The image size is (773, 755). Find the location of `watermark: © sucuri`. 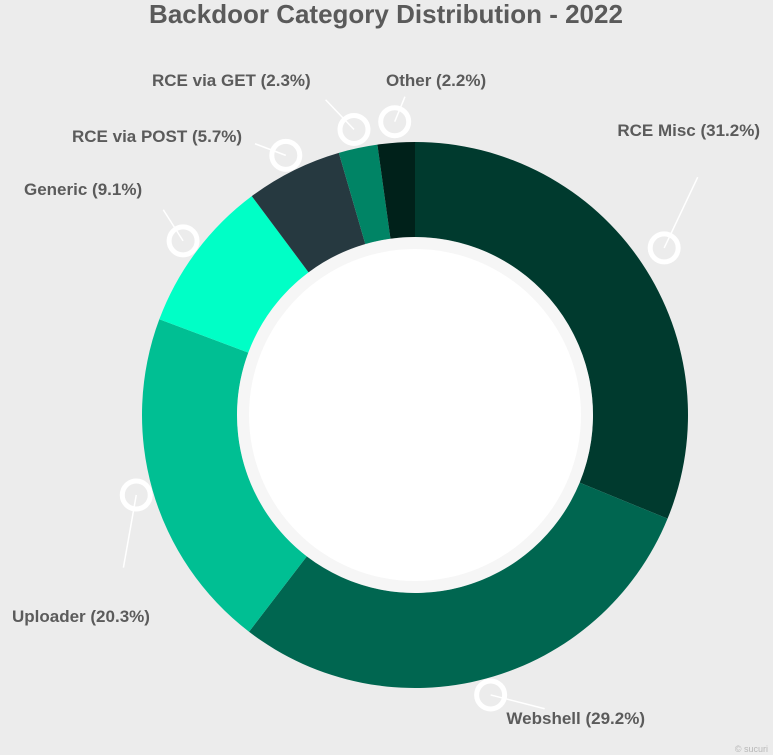

watermark: © sucuri is located at coordinates (751, 749).